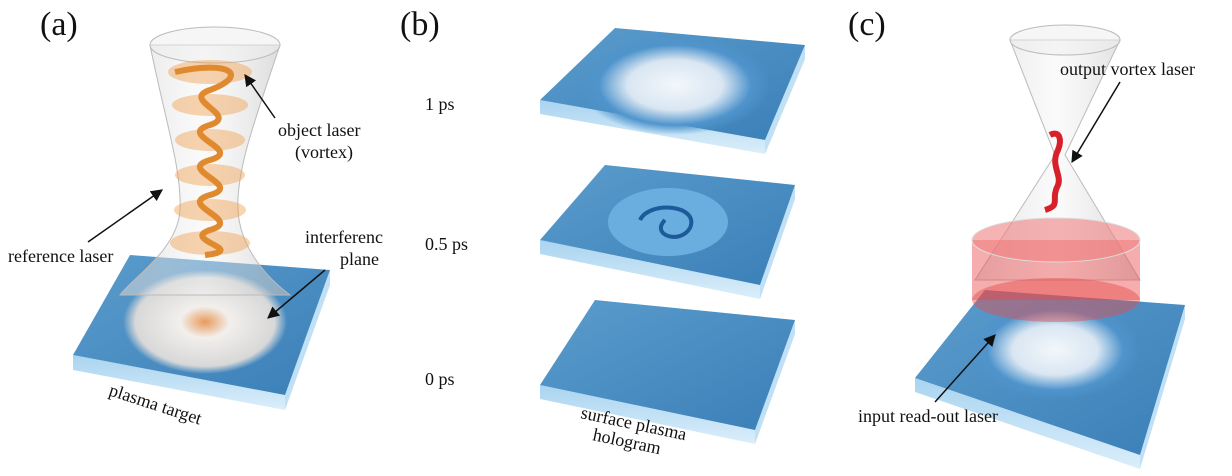  I want to click on annotation: interferenc, so click(344, 237).